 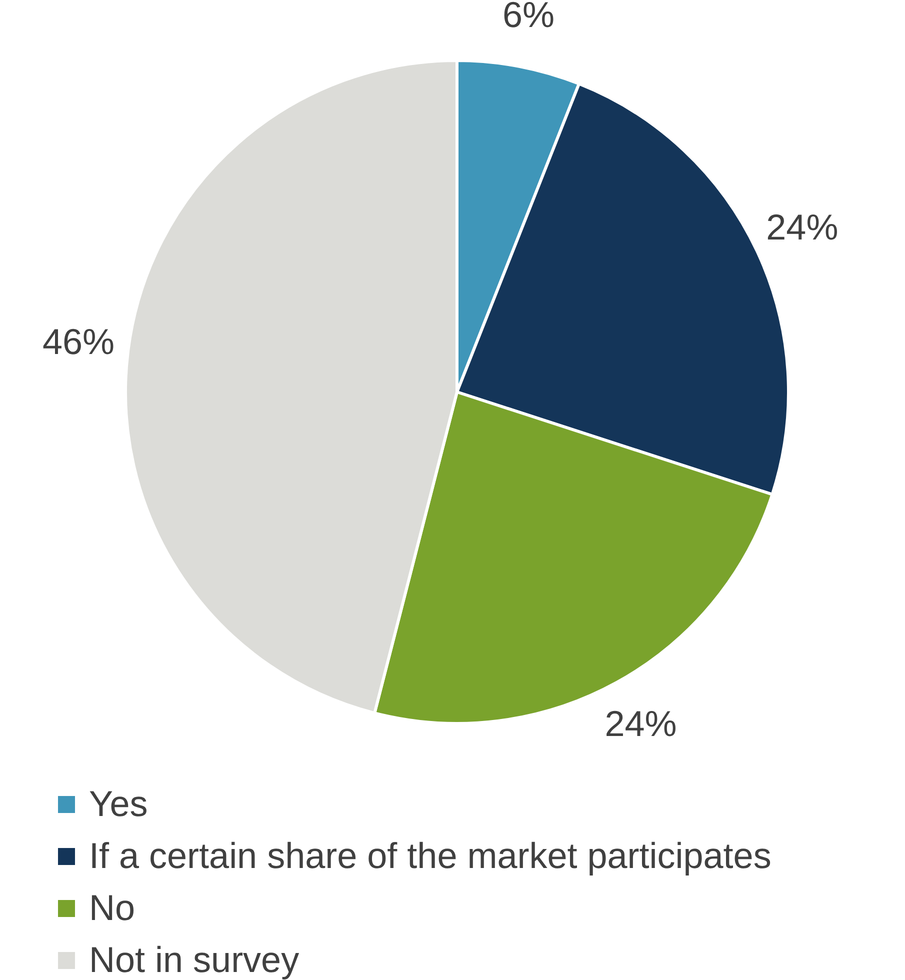 What do you see at coordinates (78, 341) in the screenshot?
I see `data-label: 46%` at bounding box center [78, 341].